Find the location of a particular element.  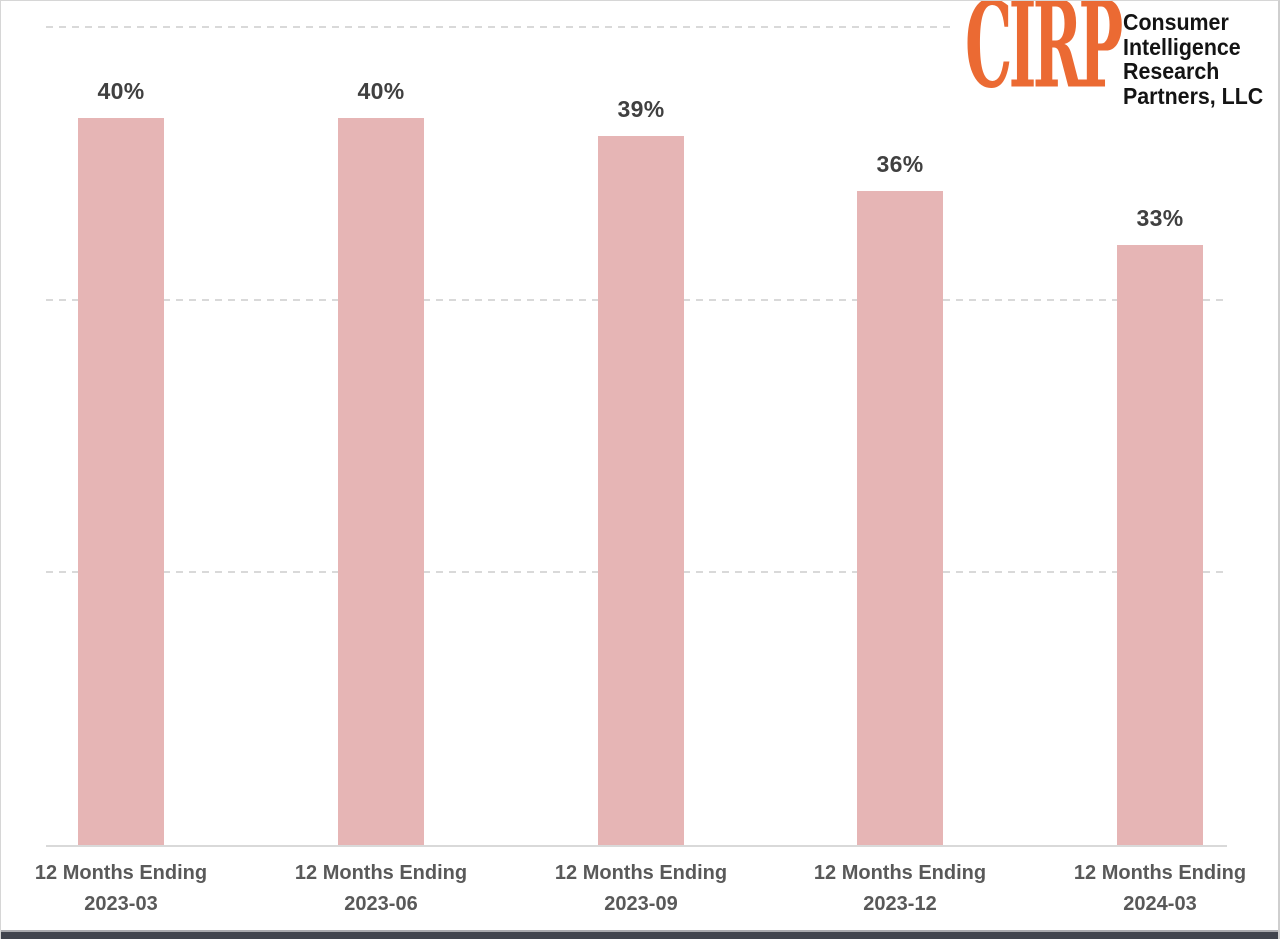

x-axis-label-period: 2024-03 is located at coordinates (1160, 904).